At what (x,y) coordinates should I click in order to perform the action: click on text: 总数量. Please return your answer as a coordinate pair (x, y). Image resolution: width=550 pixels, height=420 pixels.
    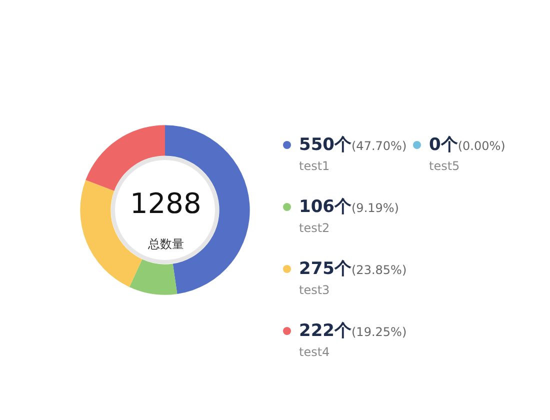
    Looking at the image, I should click on (165, 244).